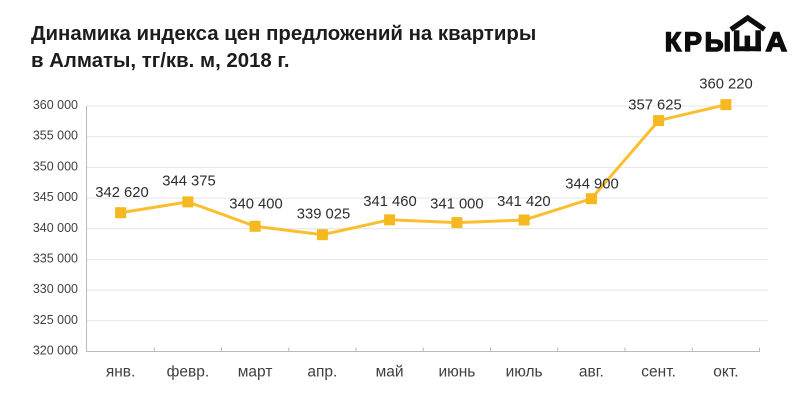 The width and height of the screenshot is (800, 403). What do you see at coordinates (592, 184) in the screenshot?
I see `svg-text: 344 900` at bounding box center [592, 184].